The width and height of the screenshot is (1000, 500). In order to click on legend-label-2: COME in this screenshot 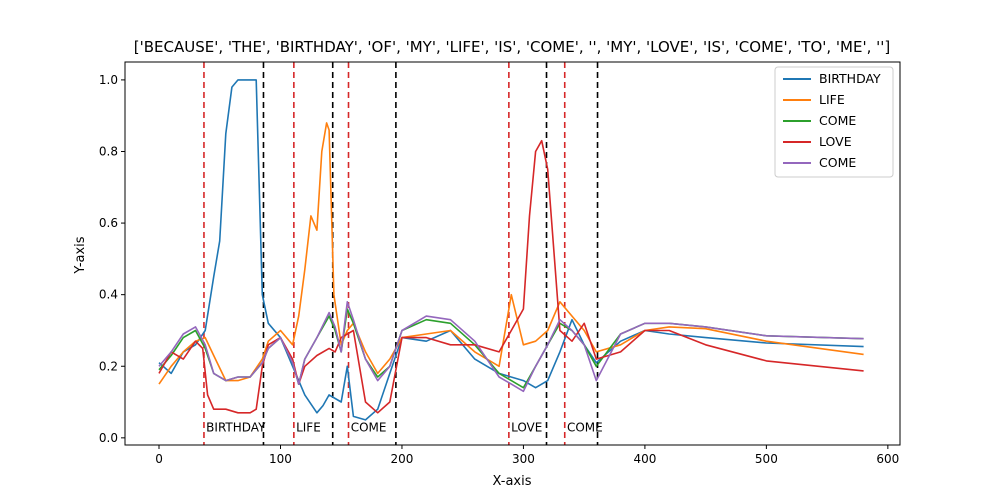, I will do `click(837, 120)`.